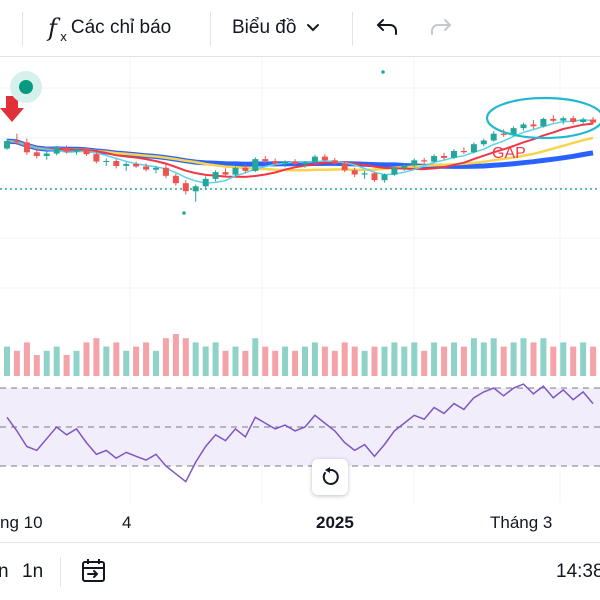 This screenshot has width=600, height=600. I want to click on reset-icon, so click(330, 476).